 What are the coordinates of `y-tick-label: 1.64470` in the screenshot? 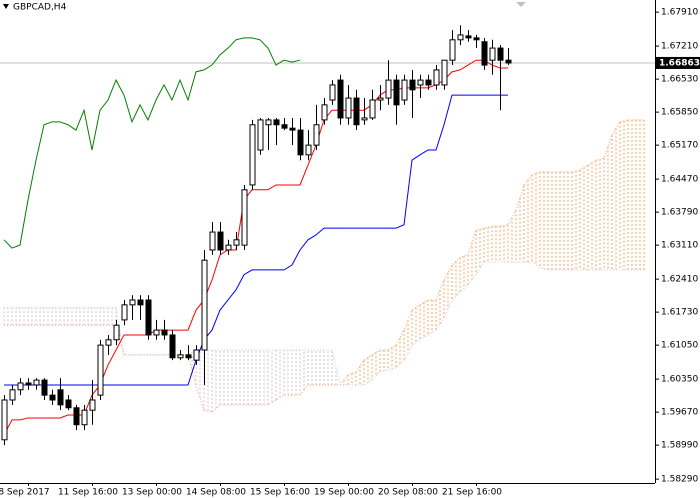 It's located at (679, 180).